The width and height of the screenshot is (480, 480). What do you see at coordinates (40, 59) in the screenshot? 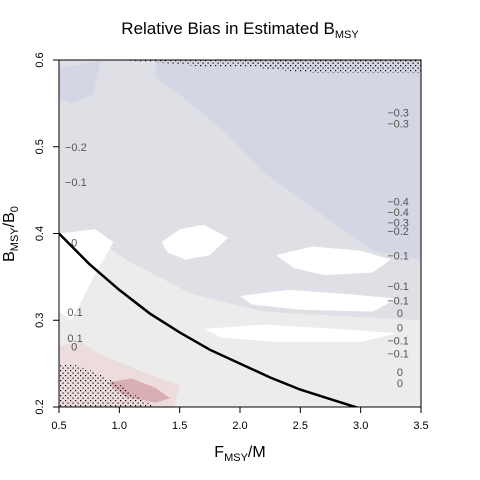
I see `y-tick-label: 0.6` at bounding box center [40, 59].